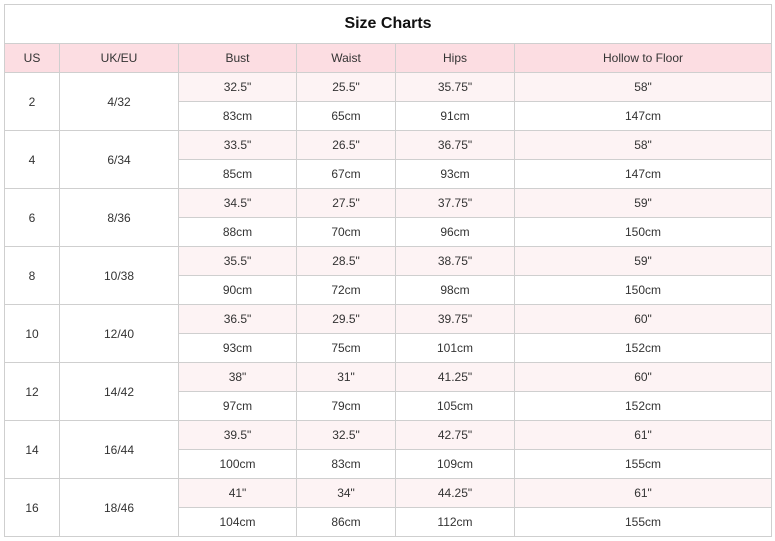  I want to click on bust-cm: 104cm, so click(237, 522).